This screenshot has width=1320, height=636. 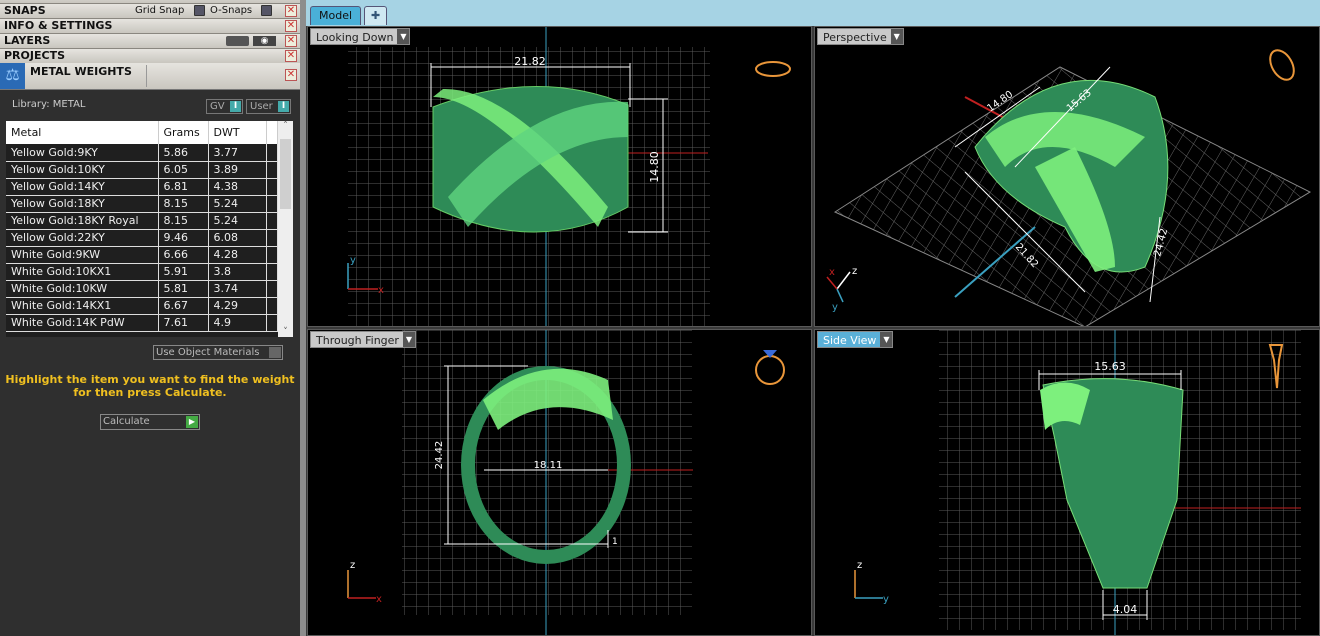 What do you see at coordinates (268, 106) in the screenshot?
I see `user-toggle: User I` at bounding box center [268, 106].